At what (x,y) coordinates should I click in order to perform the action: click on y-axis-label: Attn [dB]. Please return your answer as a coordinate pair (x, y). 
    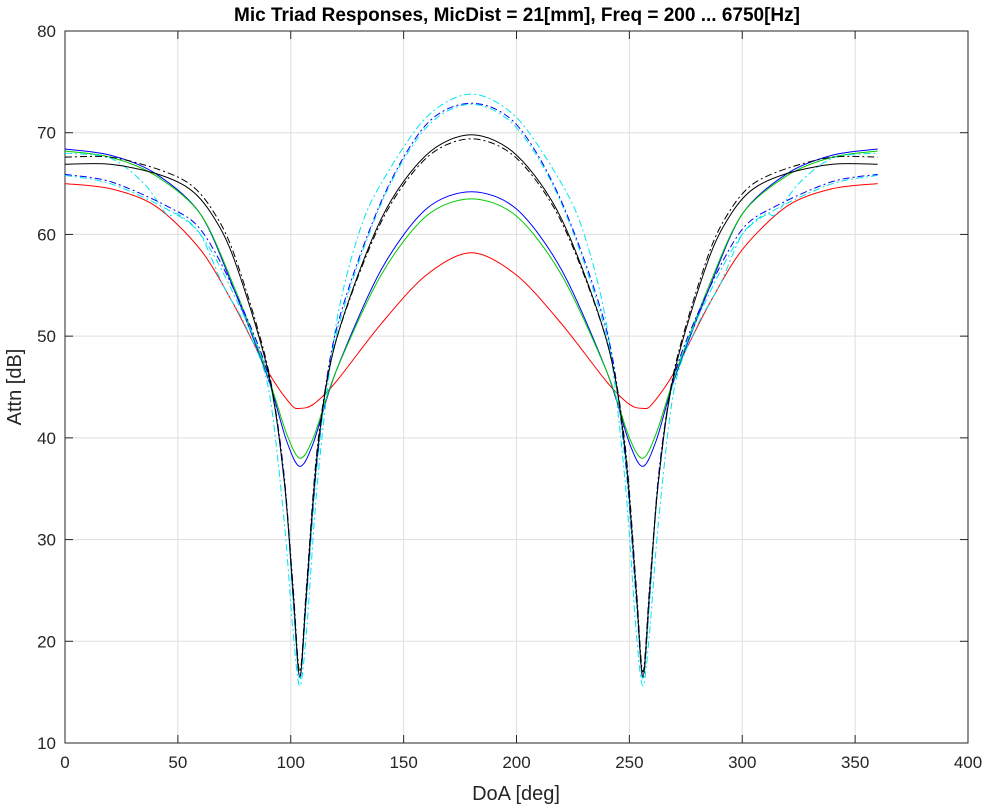
    Looking at the image, I should click on (15, 387).